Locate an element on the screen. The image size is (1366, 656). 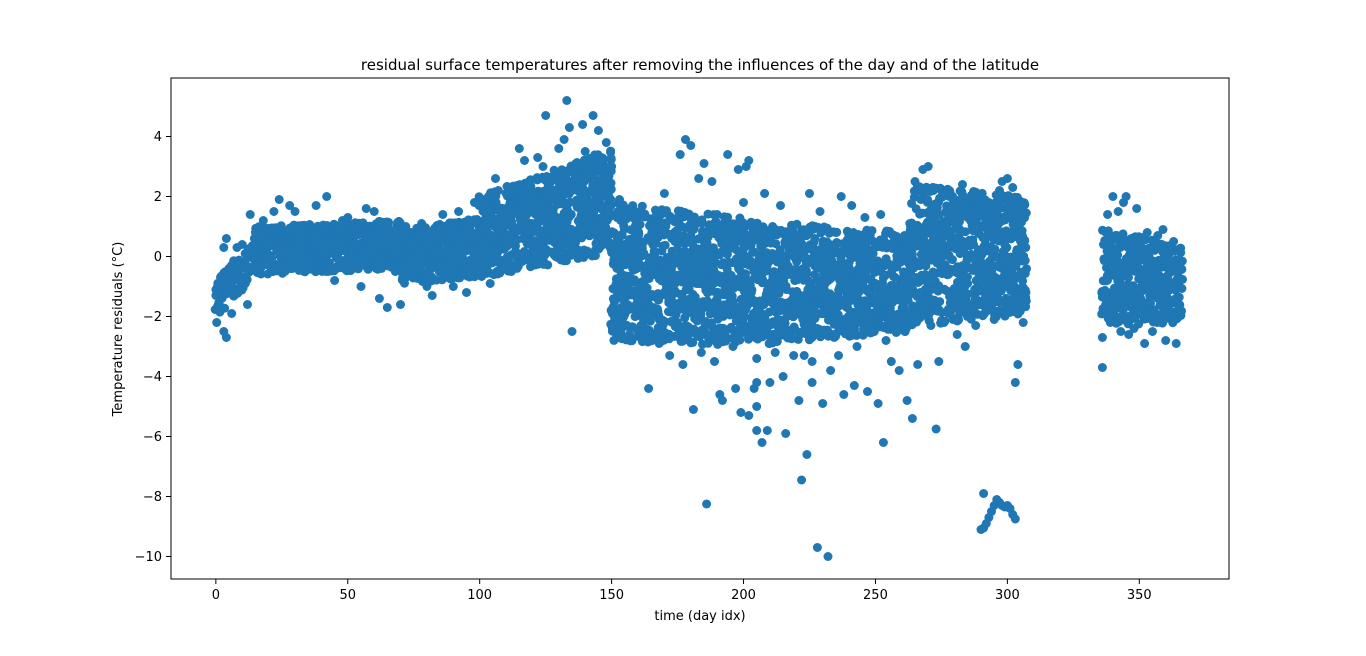
x-tick-label: 350 is located at coordinates (1139, 595).